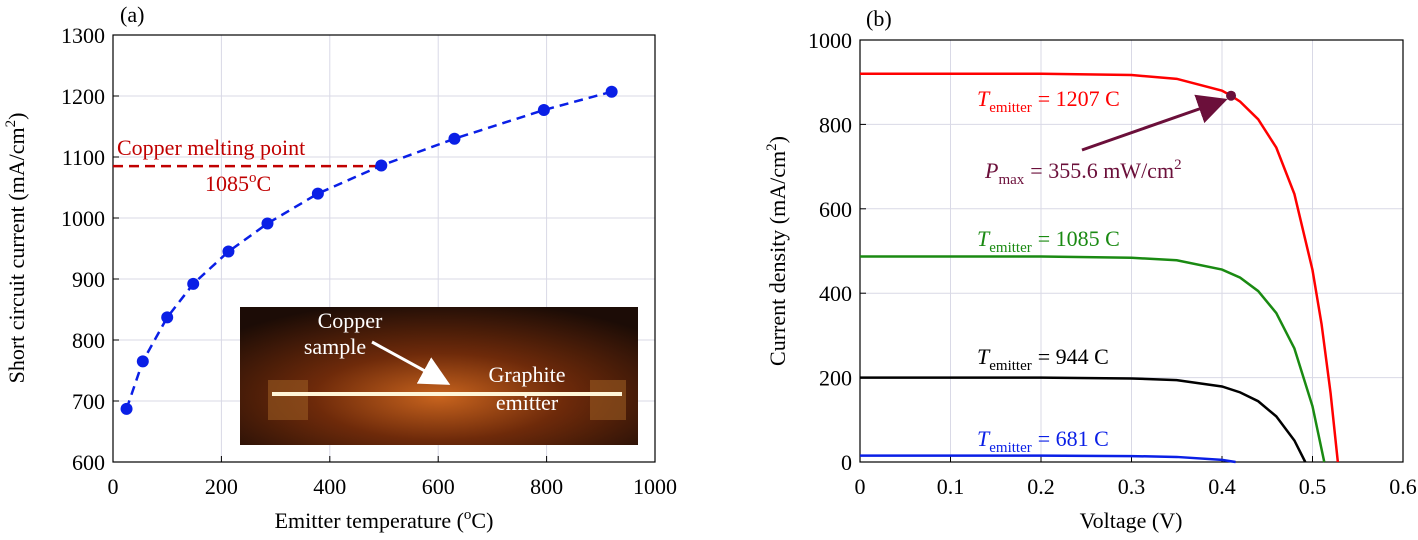 This screenshot has width=1418, height=540. What do you see at coordinates (1231, 95) in the screenshot?
I see `max-power-point` at bounding box center [1231, 95].